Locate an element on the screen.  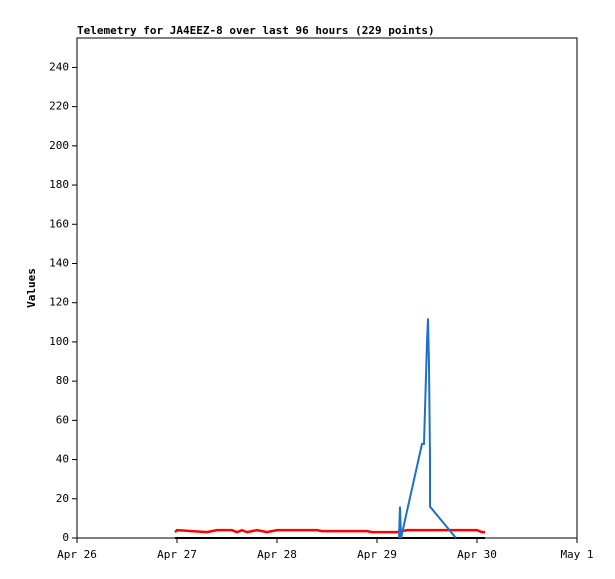
x-tick-label: Apr 26 is located at coordinates (77, 554).